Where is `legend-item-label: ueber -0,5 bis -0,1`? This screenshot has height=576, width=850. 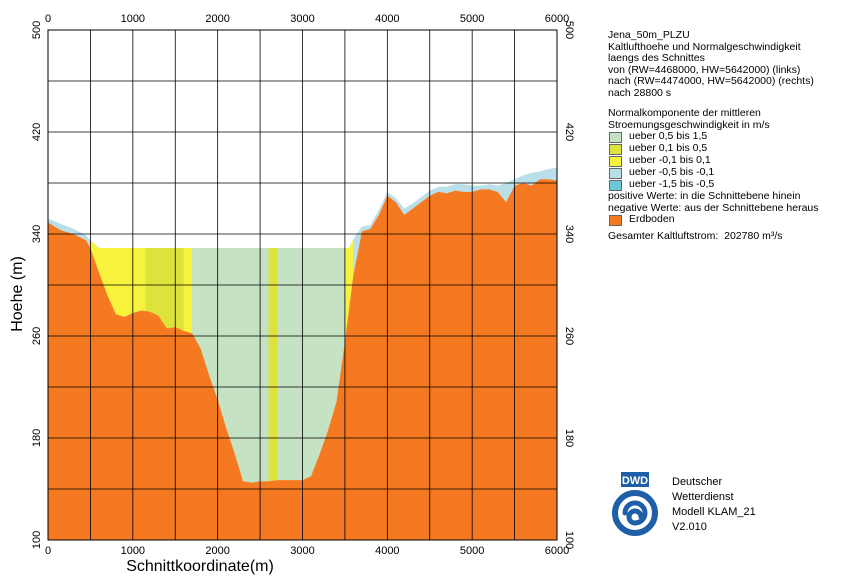 legend-item-label: ueber -0,5 bis -0,1 is located at coordinates (671, 173).